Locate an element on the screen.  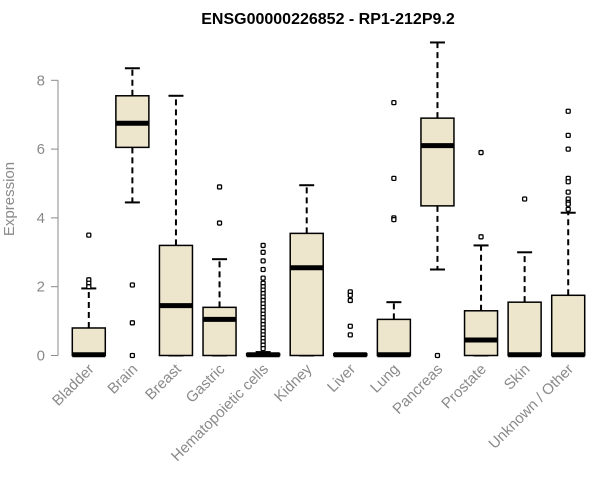
y-tick-label-1: 2 is located at coordinates (41, 287).